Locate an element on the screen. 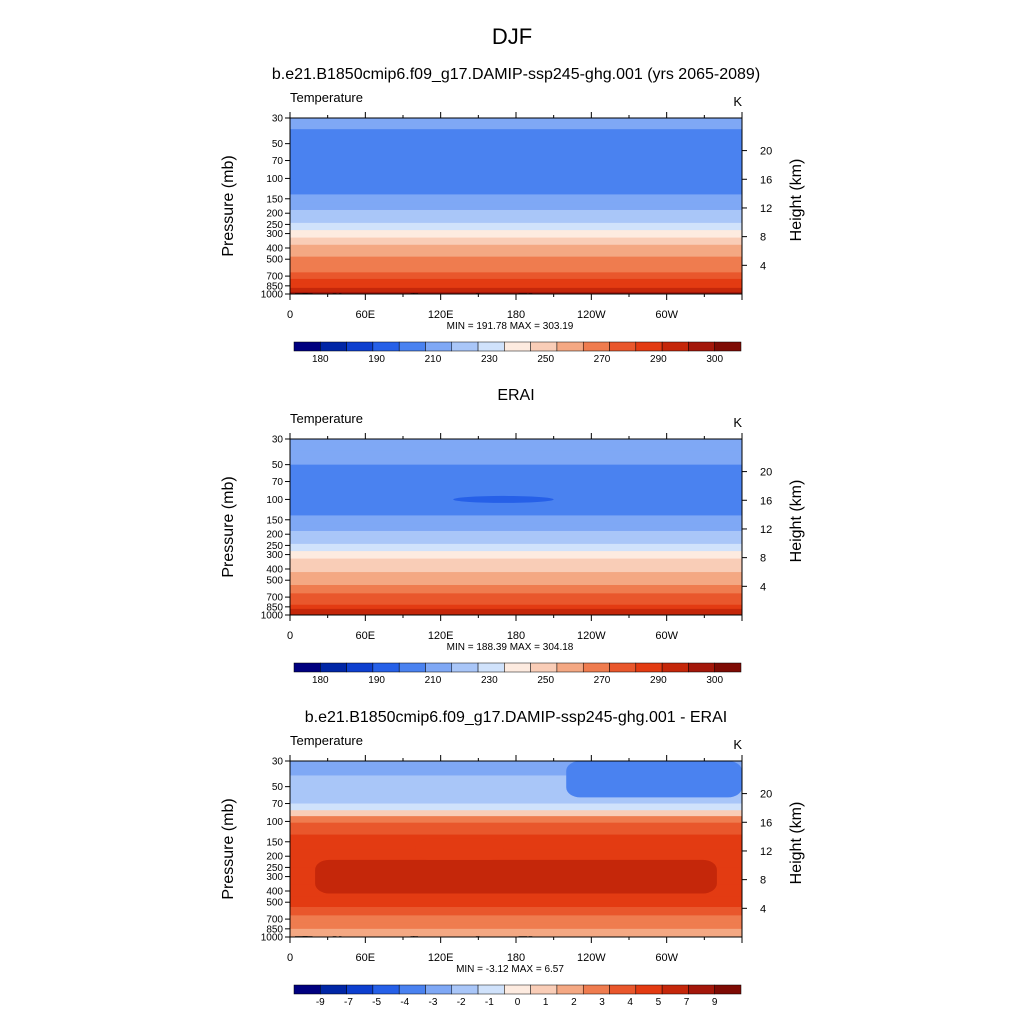 The image size is (1024, 1024). pressure-tick-label: 1000 is located at coordinates (272, 616).